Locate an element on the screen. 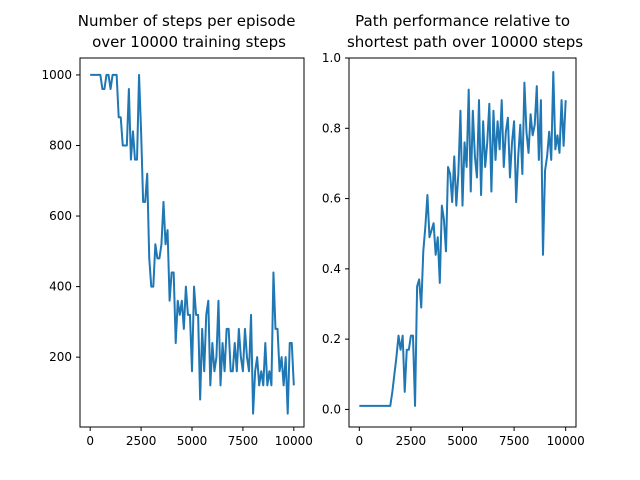 Image resolution: width=640 pixels, height=480 pixels. y-tick-label: 0.2 is located at coordinates (331, 339).